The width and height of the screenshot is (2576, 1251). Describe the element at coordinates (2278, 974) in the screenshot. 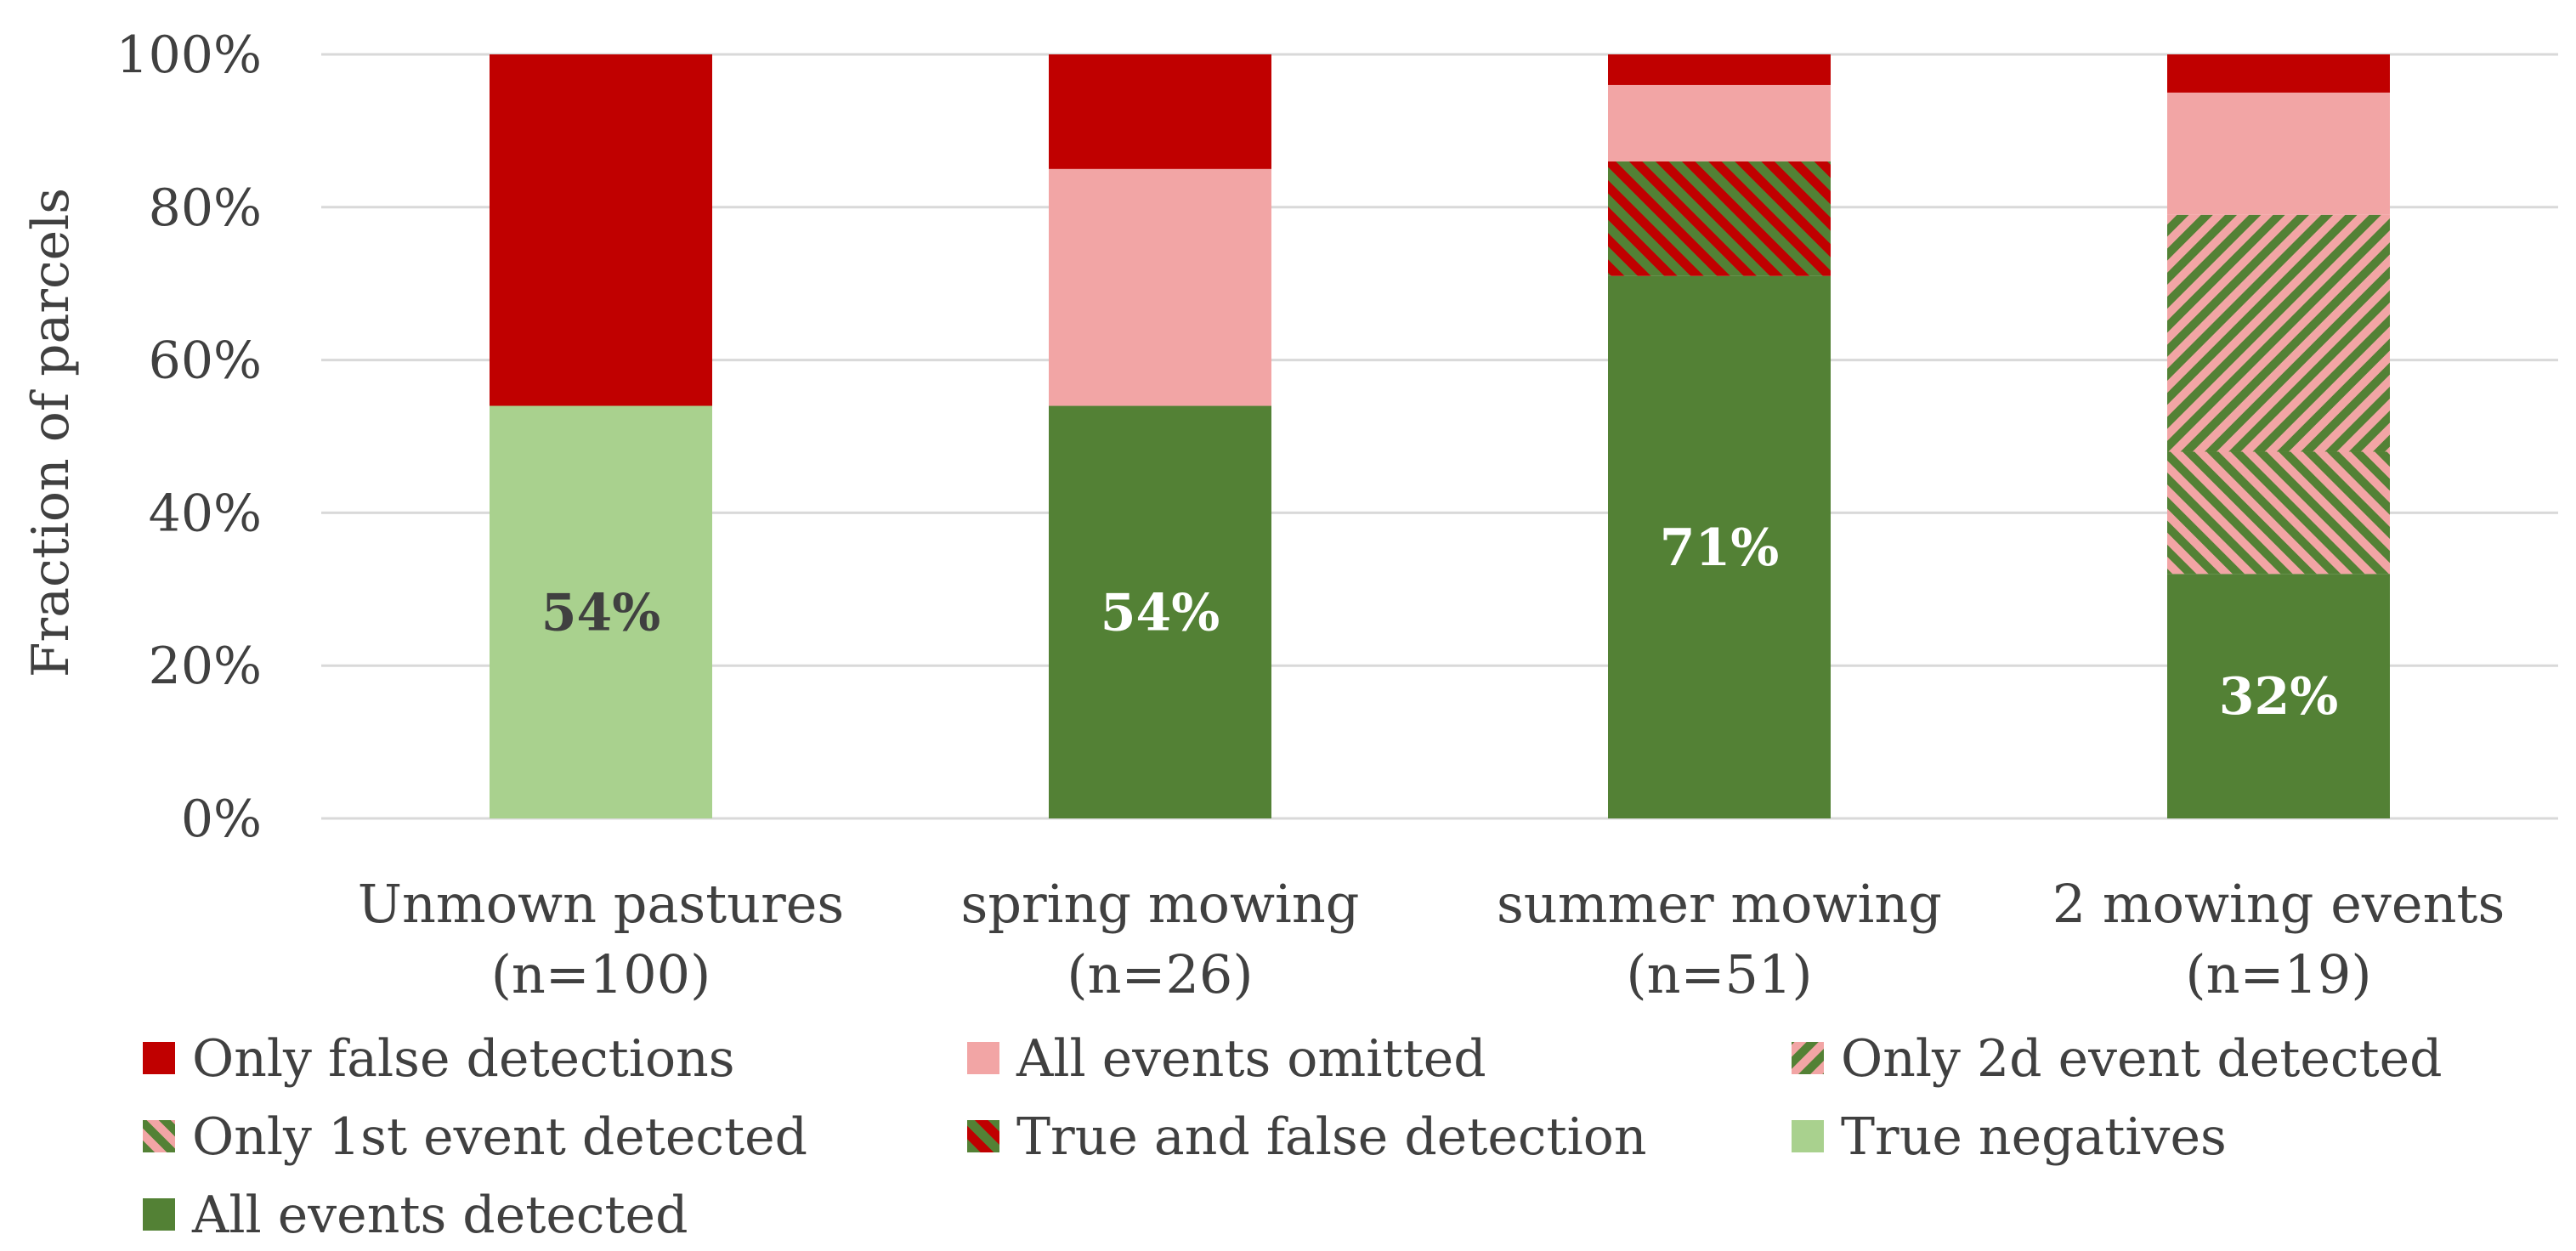

I see `x-category-count: (n=19)` at that location.